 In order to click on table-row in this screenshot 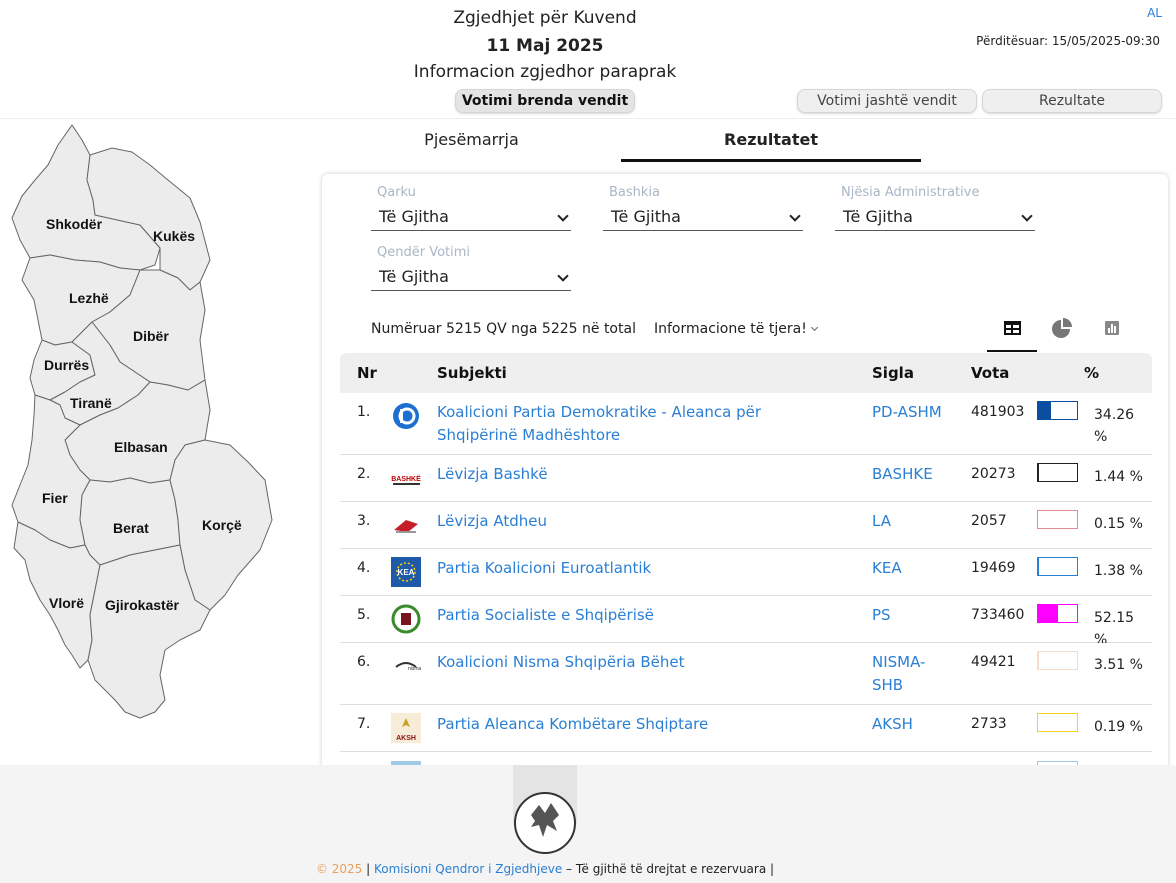, I will do `click(746, 758)`.